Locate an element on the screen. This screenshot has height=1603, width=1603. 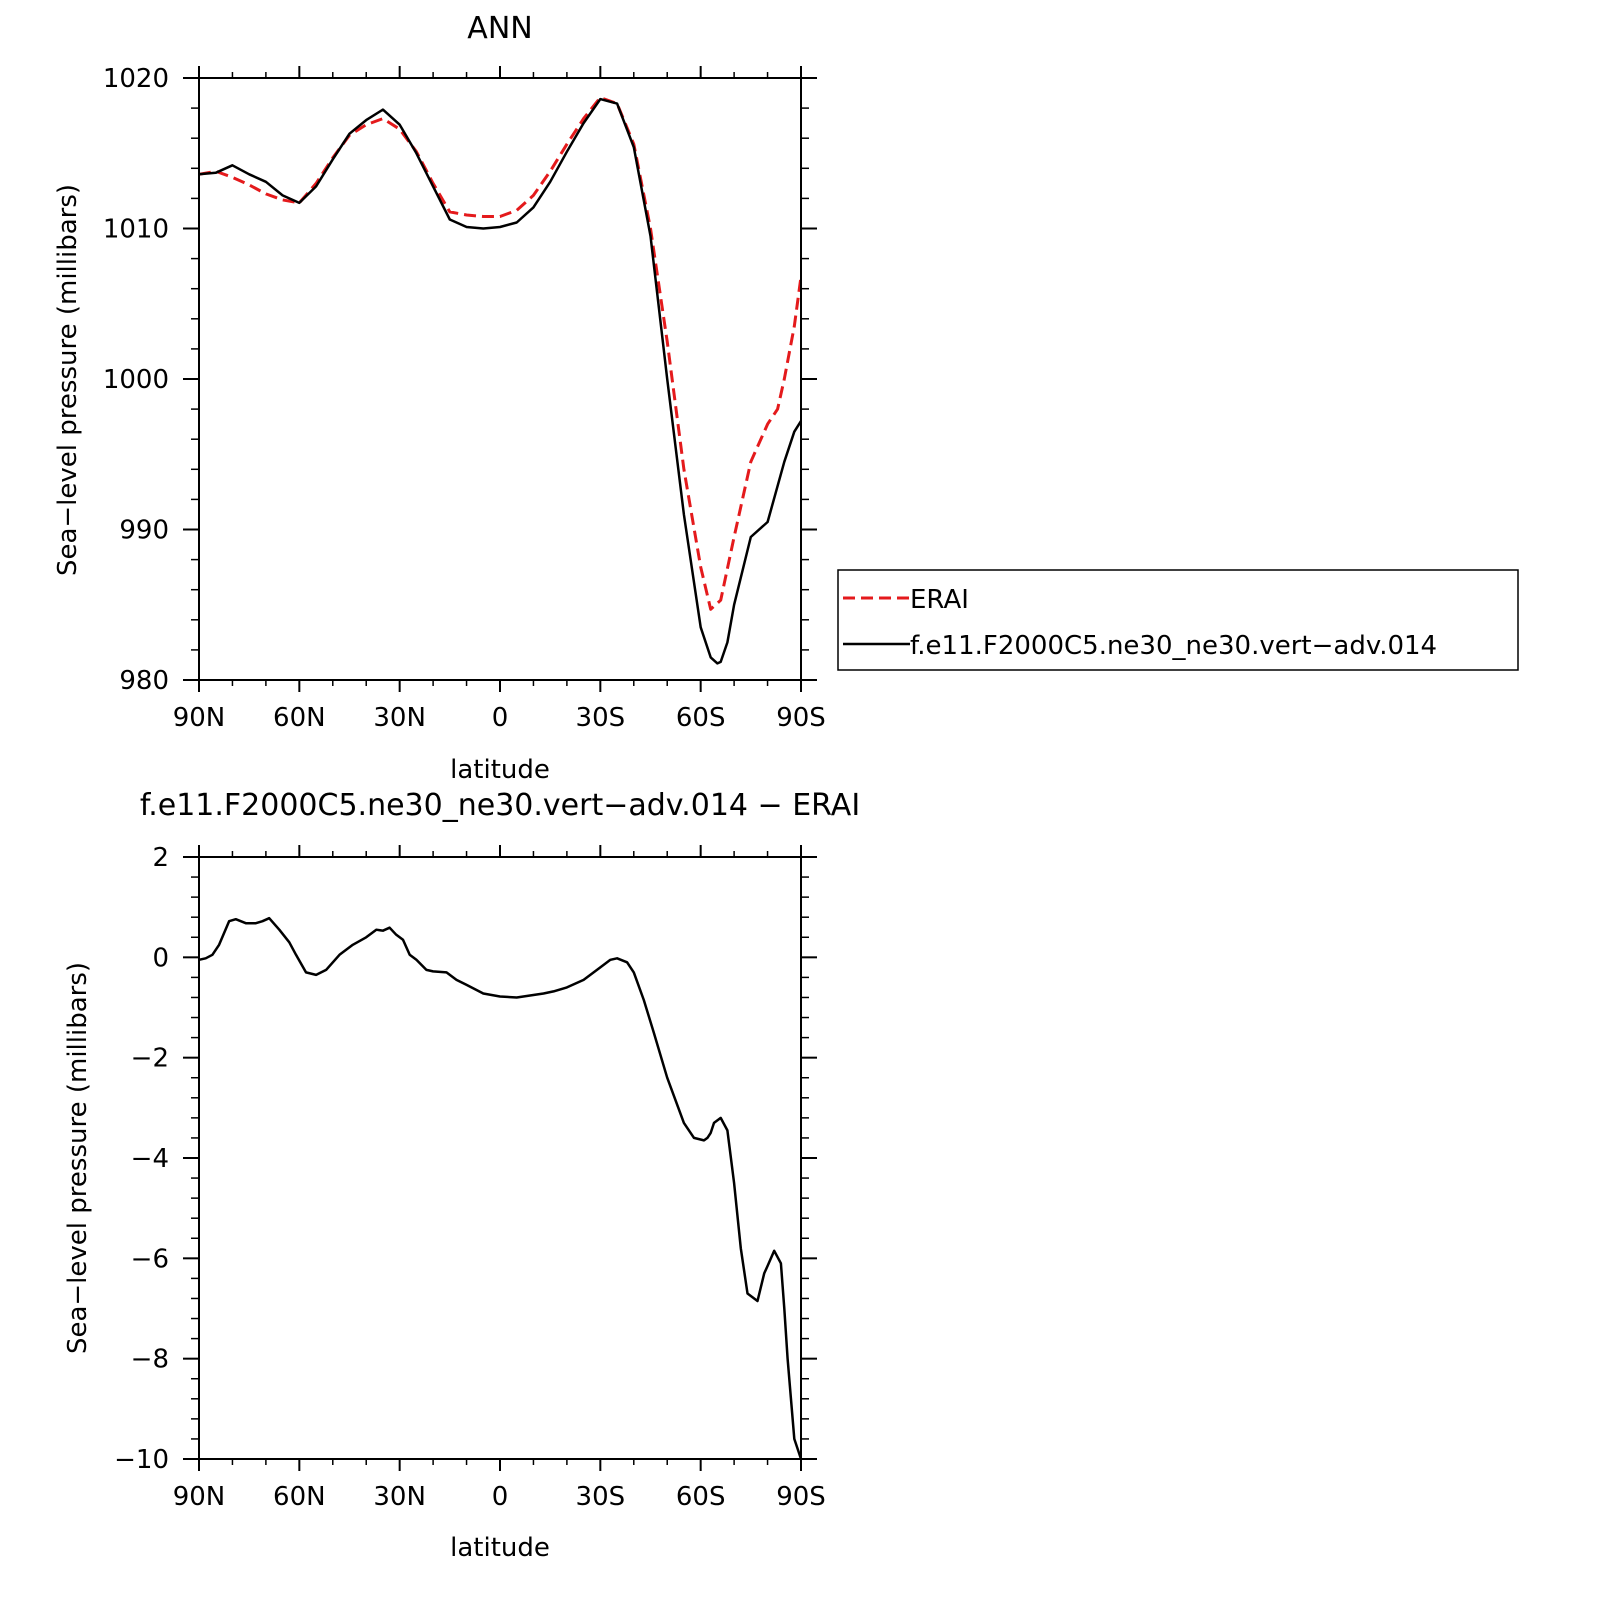
y-tick-label: 2 is located at coordinates (160, 858).